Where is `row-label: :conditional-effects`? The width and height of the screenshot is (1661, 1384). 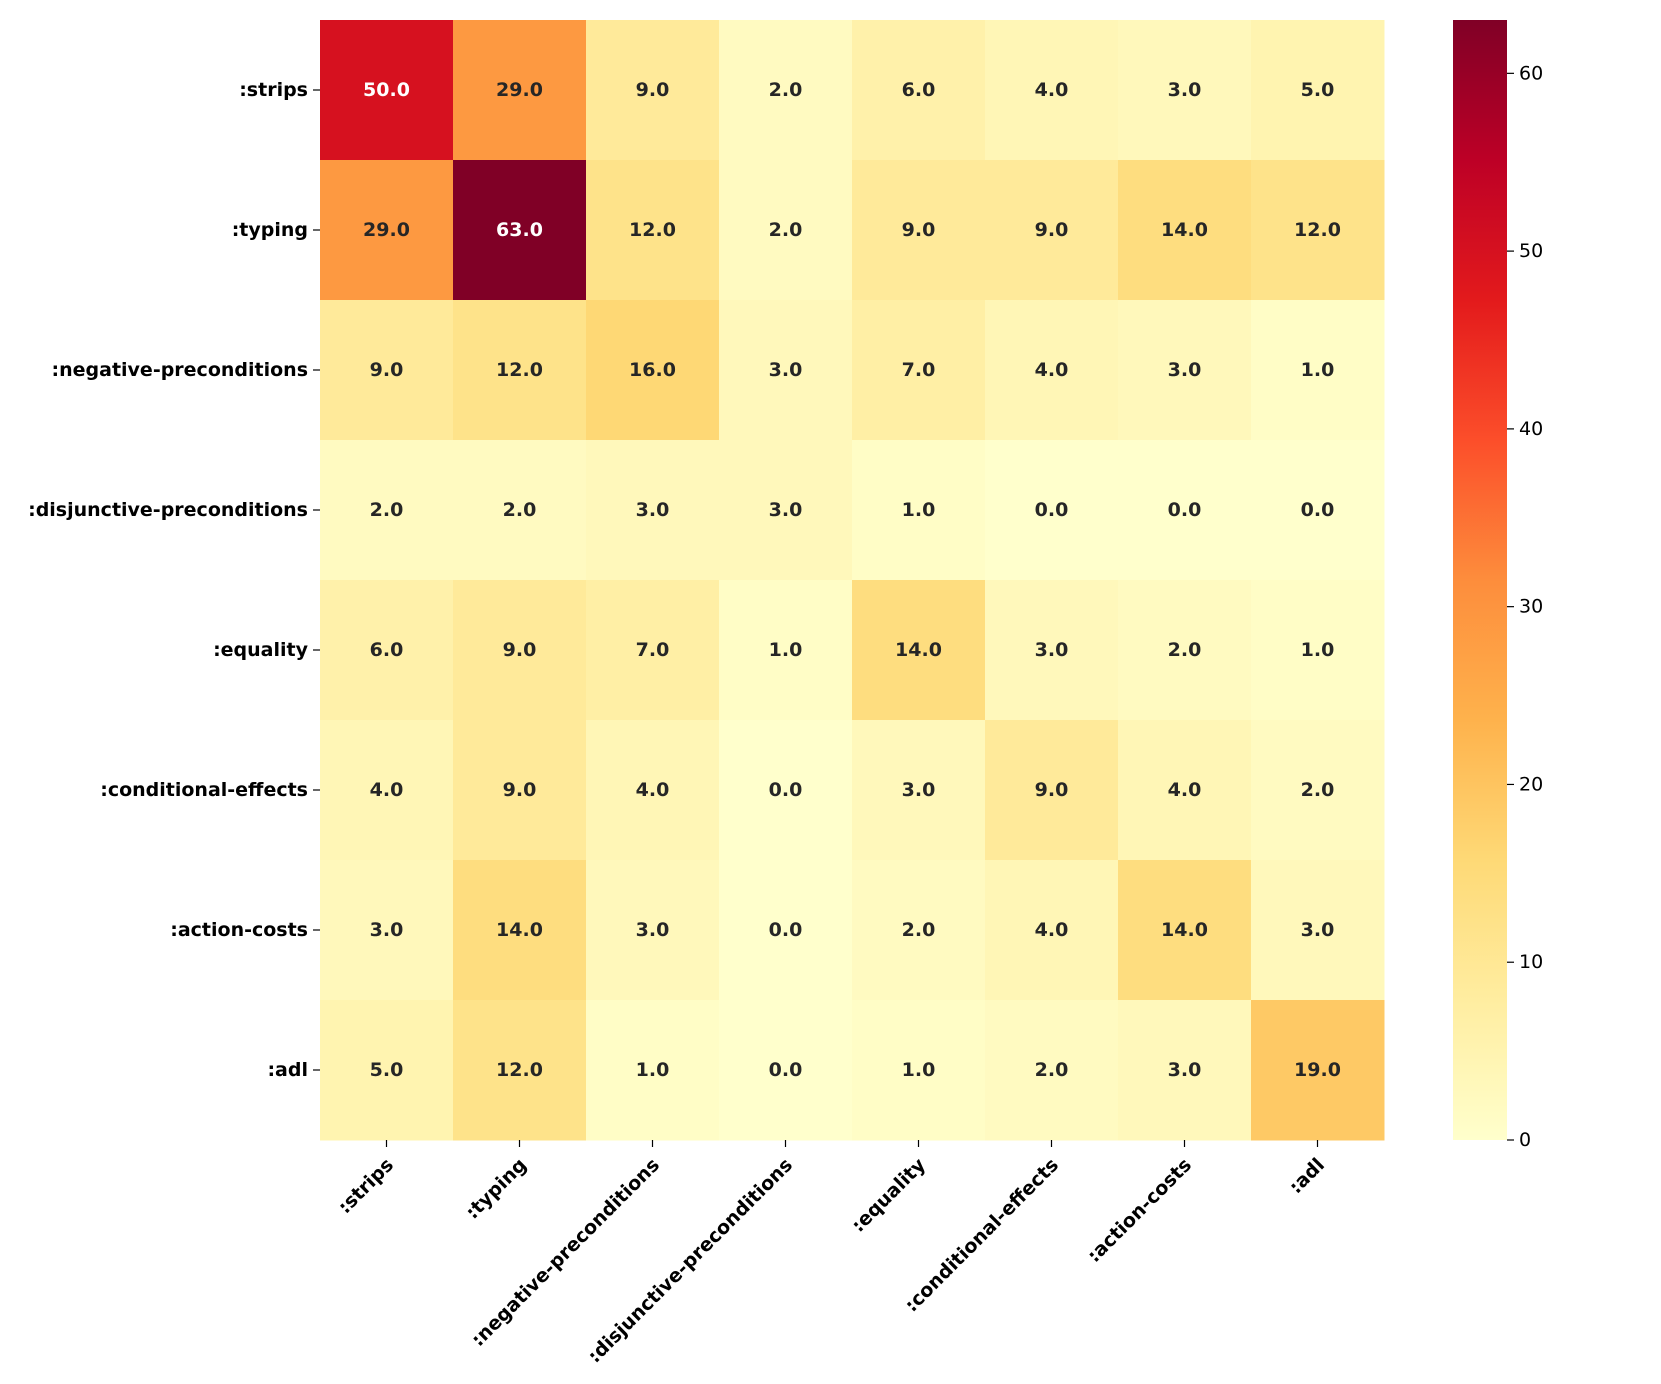 row-label: :conditional-effects is located at coordinates (204, 790).